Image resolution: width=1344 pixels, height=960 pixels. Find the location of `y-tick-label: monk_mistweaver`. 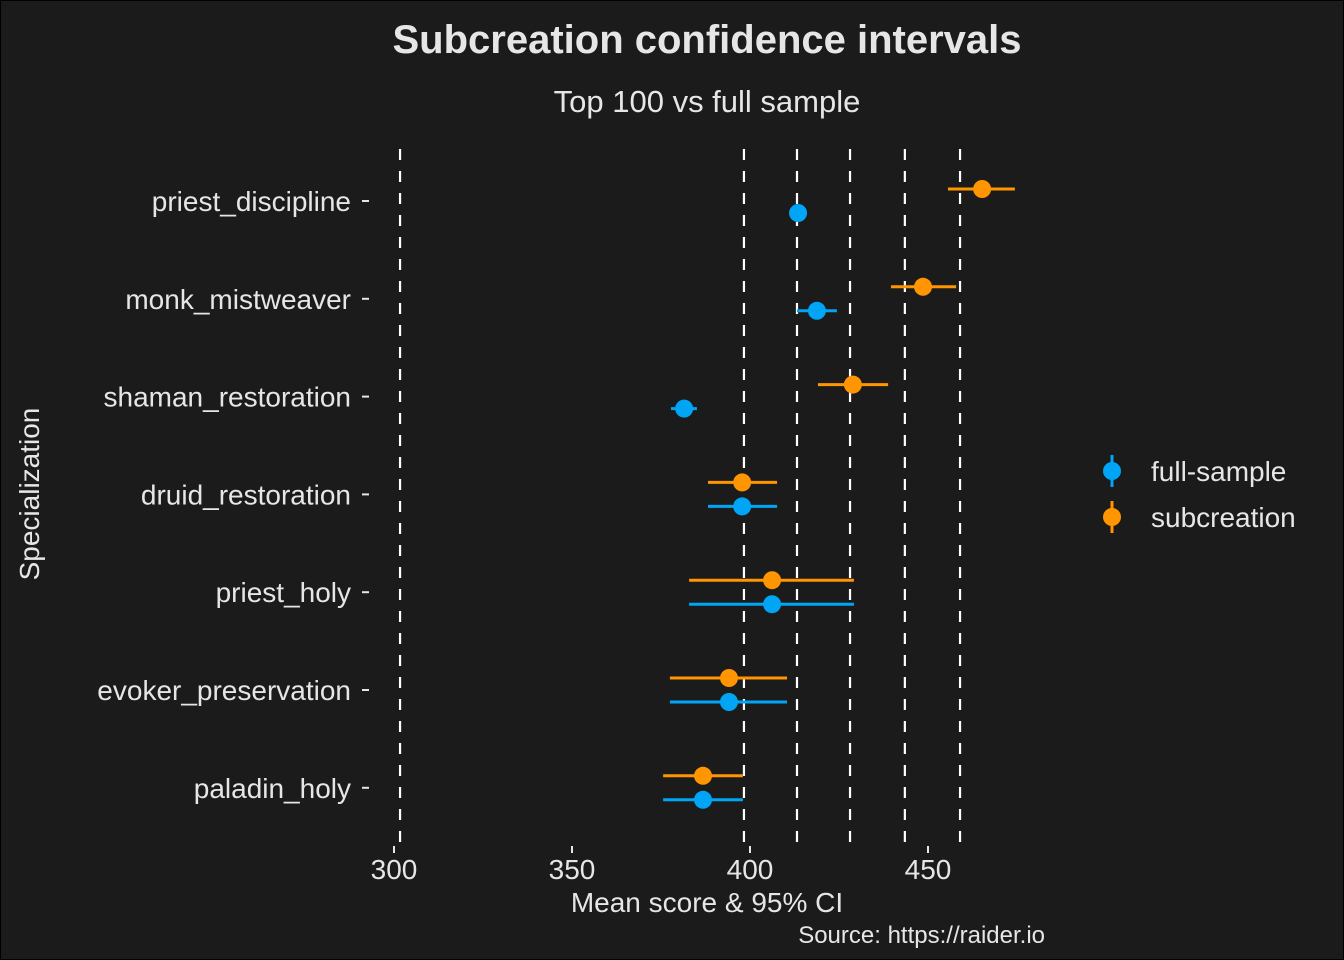

y-tick-label: monk_mistweaver is located at coordinates (238, 299).